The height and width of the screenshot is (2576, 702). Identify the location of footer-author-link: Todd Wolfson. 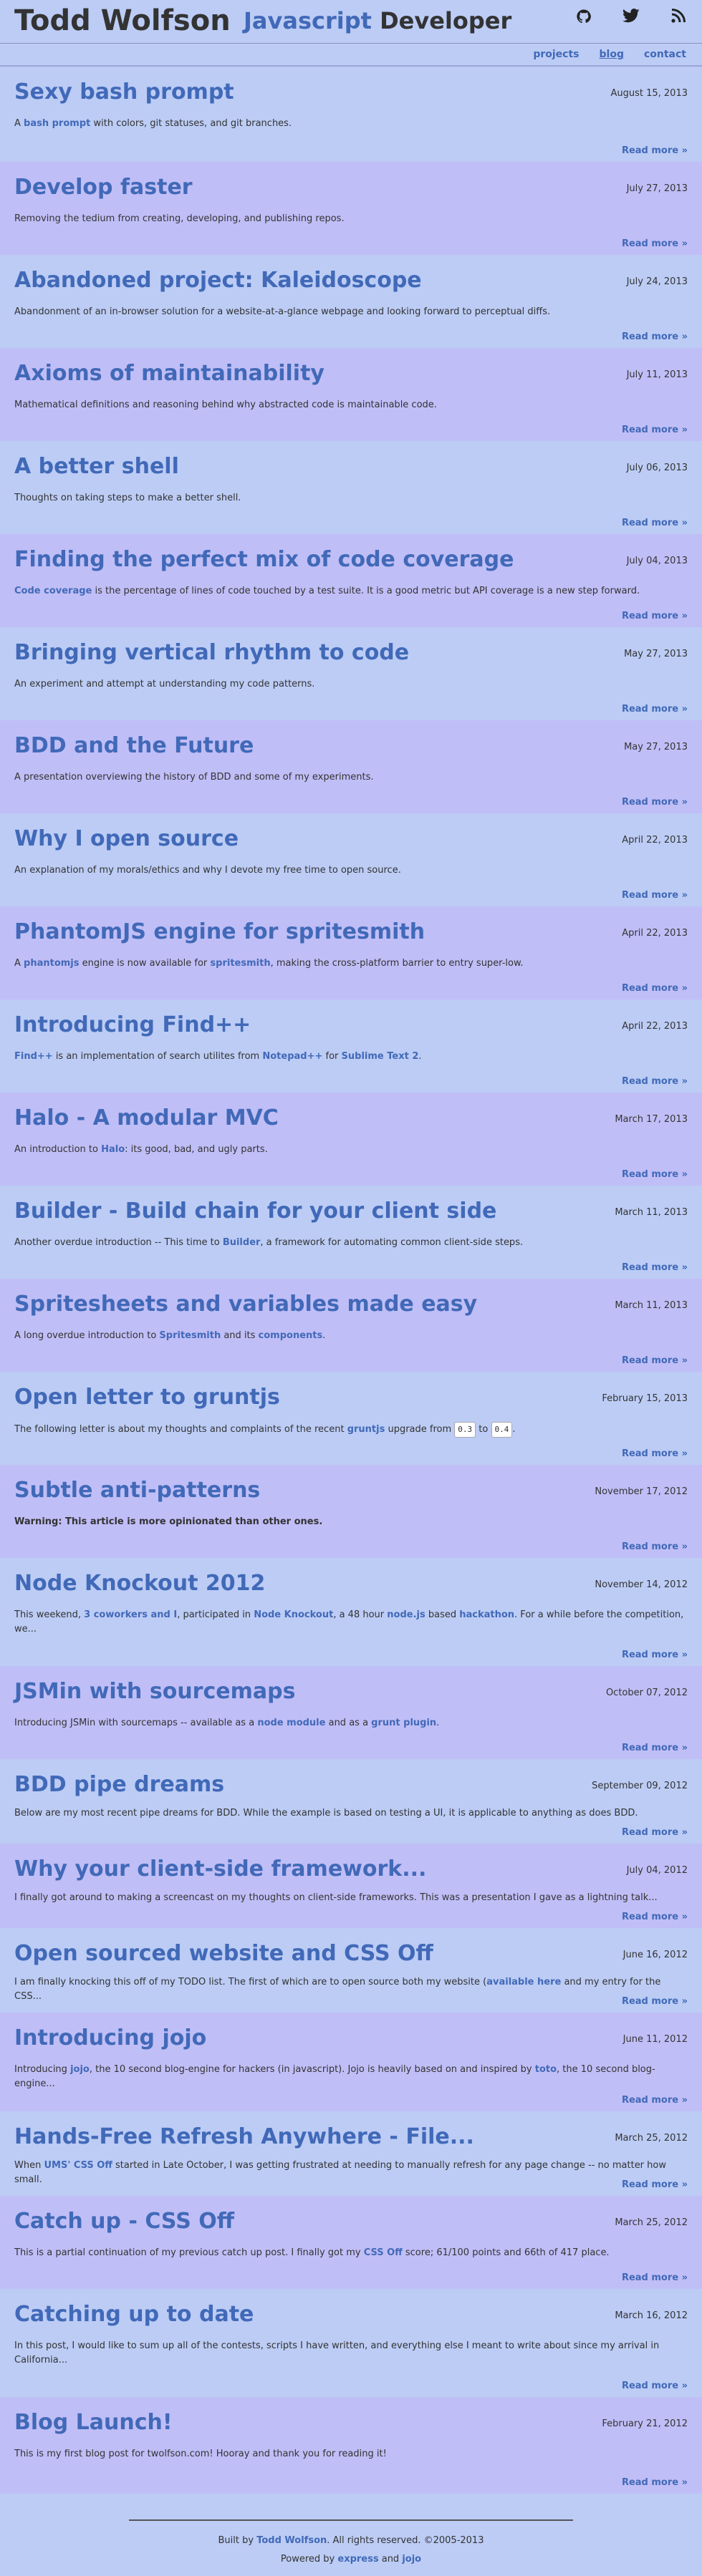
(291, 2540).